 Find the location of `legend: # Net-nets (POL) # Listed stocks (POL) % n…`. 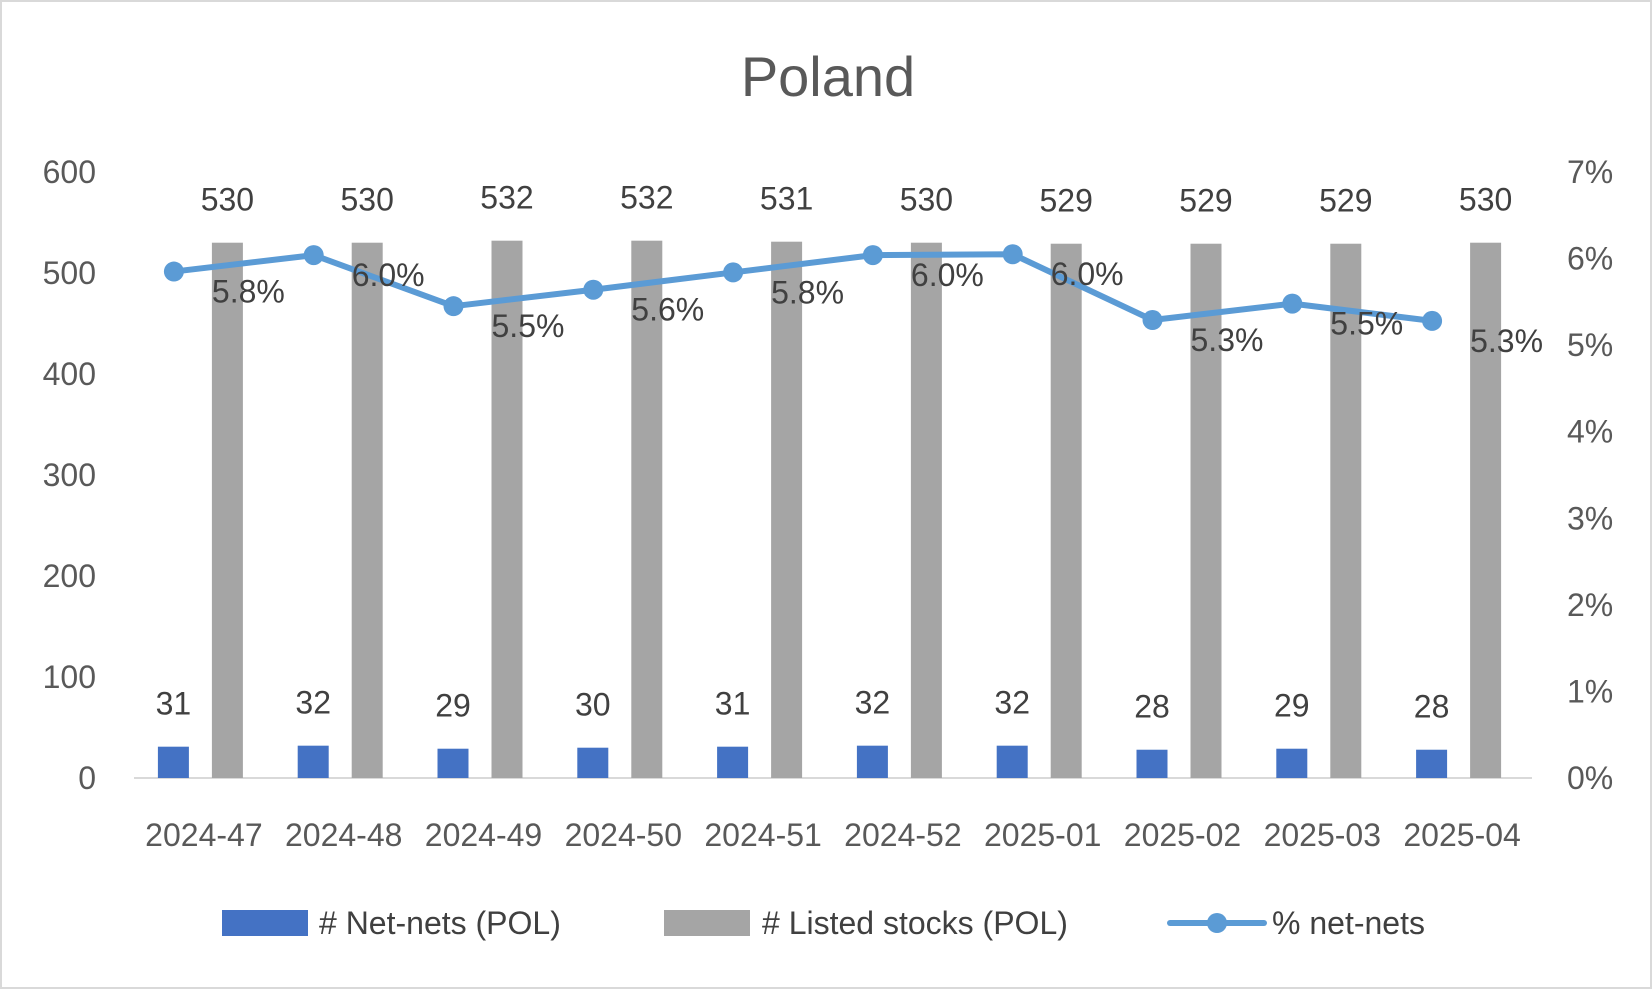

legend: # Net-nets (POL) # Listed stocks (POL) % n… is located at coordinates (823, 923).